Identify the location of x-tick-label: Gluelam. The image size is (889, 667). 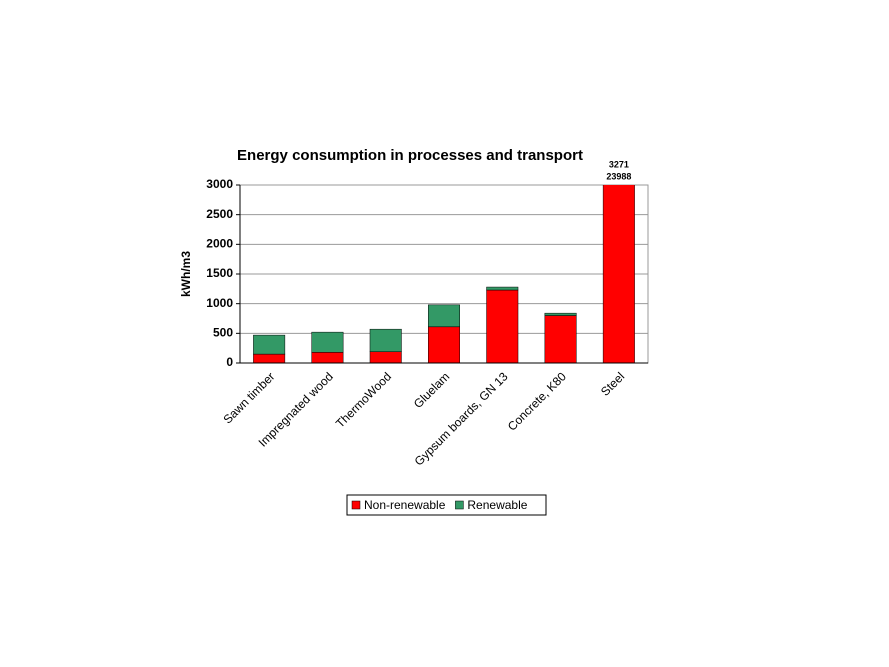
(431, 389).